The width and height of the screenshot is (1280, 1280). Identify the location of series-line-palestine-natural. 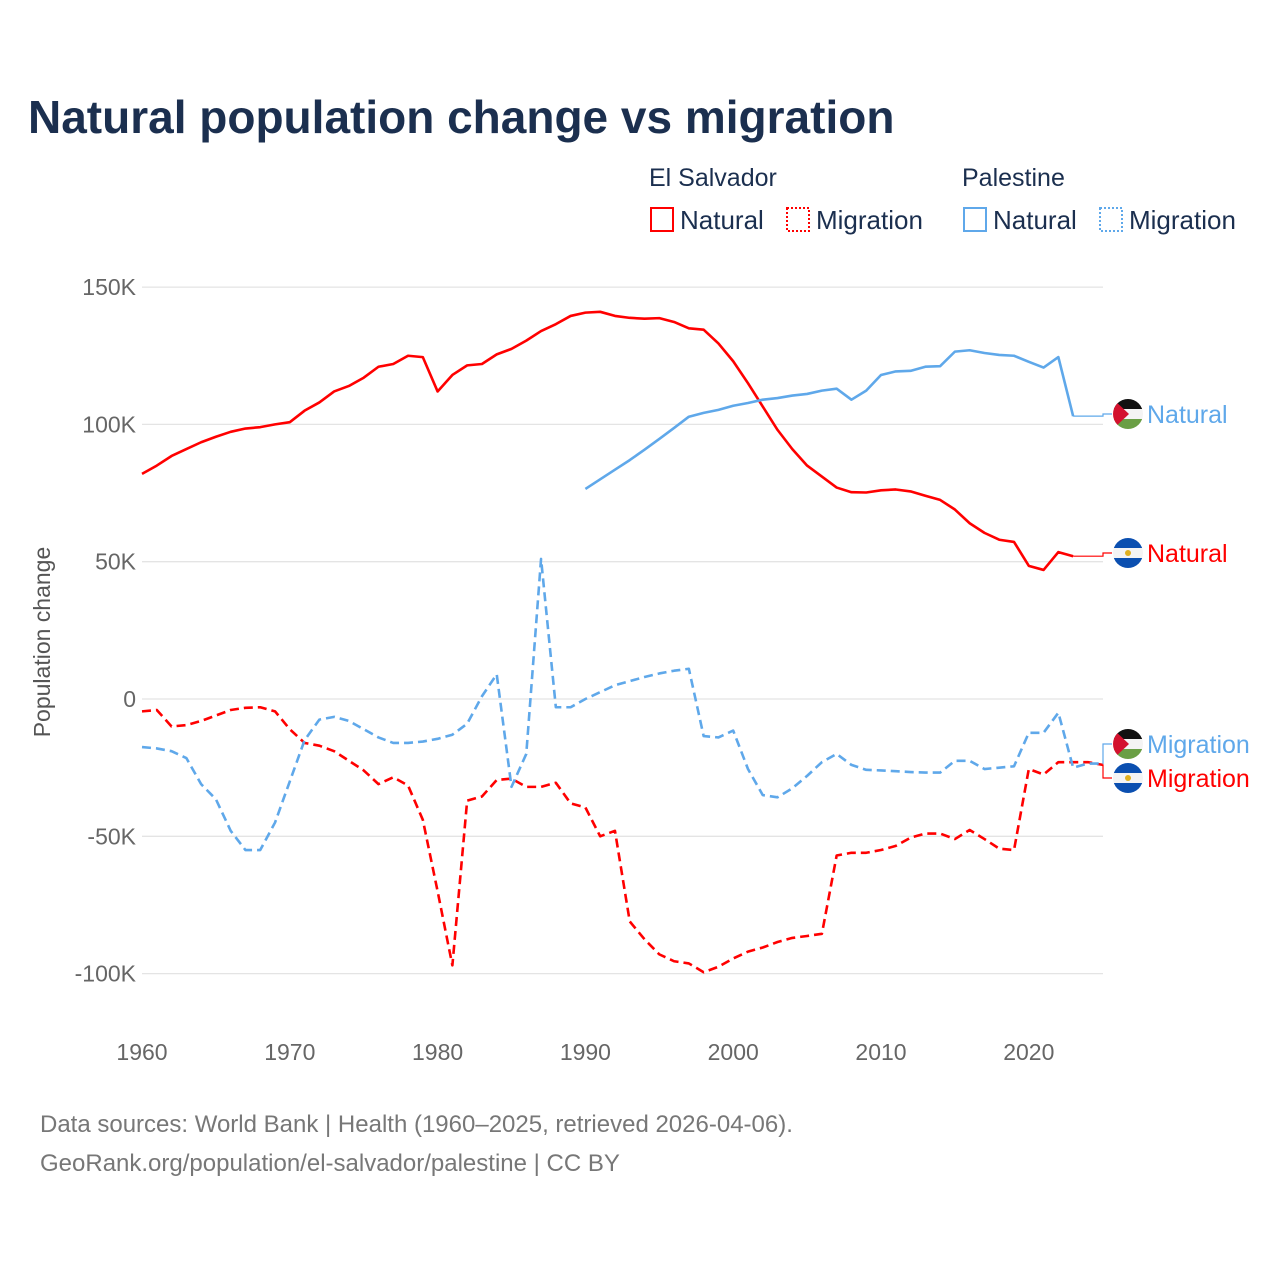
(829, 419).